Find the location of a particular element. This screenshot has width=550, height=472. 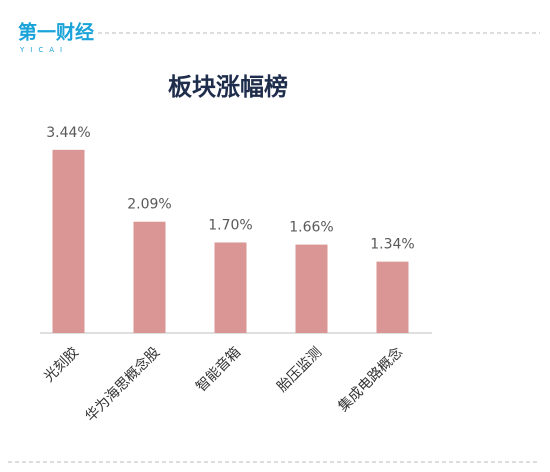

x-tick-label: 华为海思概念股 is located at coordinates (122, 384).